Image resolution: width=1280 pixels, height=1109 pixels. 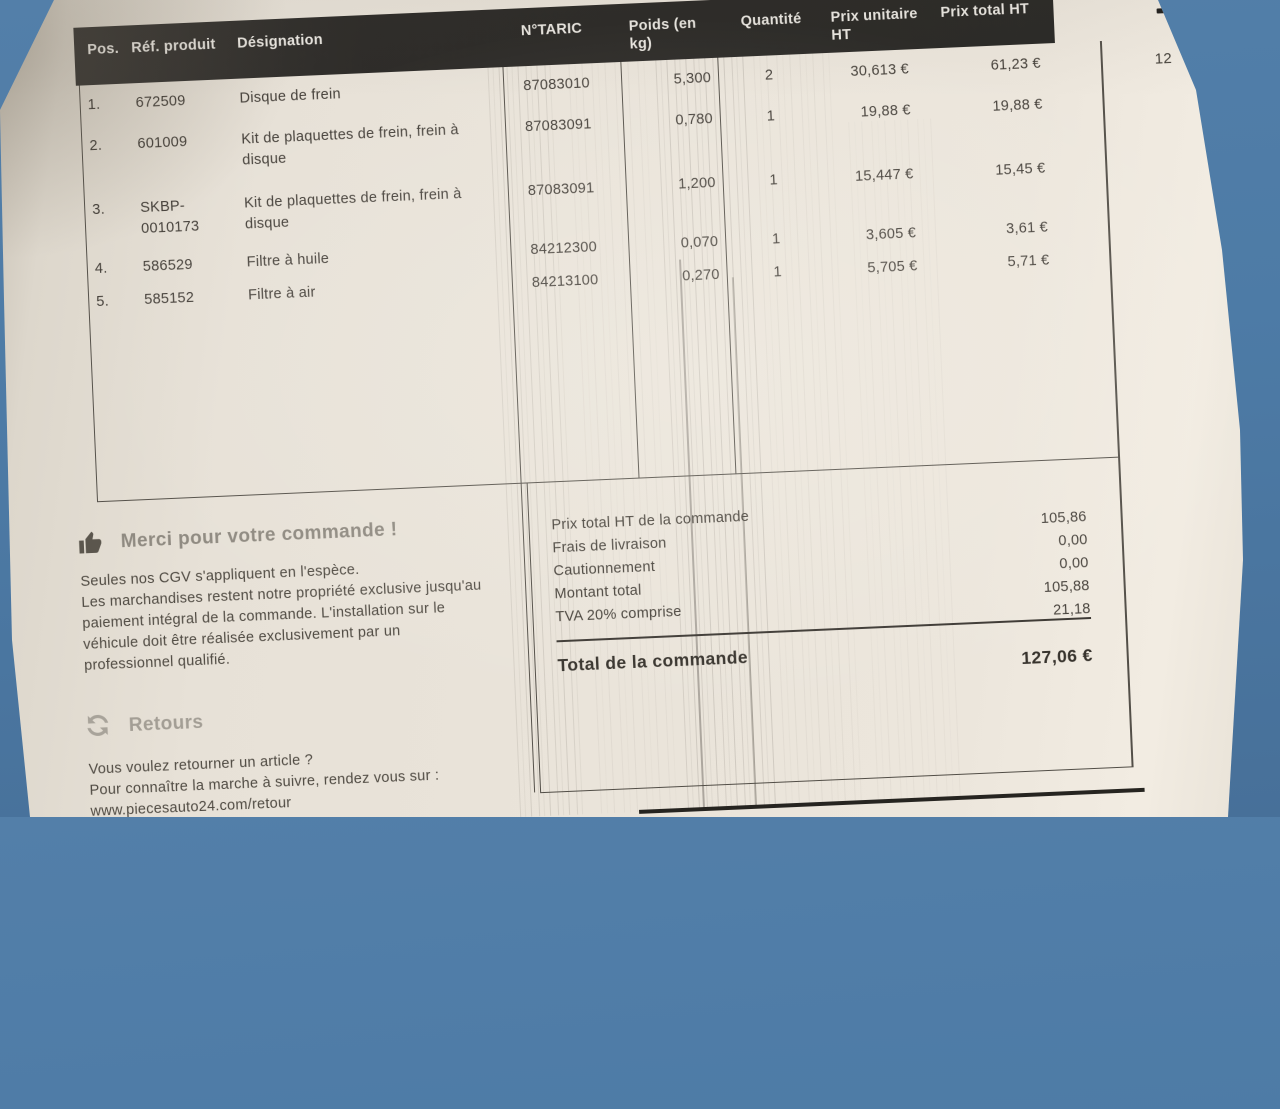 I want to click on thumbs-up-icon, so click(x=90, y=542).